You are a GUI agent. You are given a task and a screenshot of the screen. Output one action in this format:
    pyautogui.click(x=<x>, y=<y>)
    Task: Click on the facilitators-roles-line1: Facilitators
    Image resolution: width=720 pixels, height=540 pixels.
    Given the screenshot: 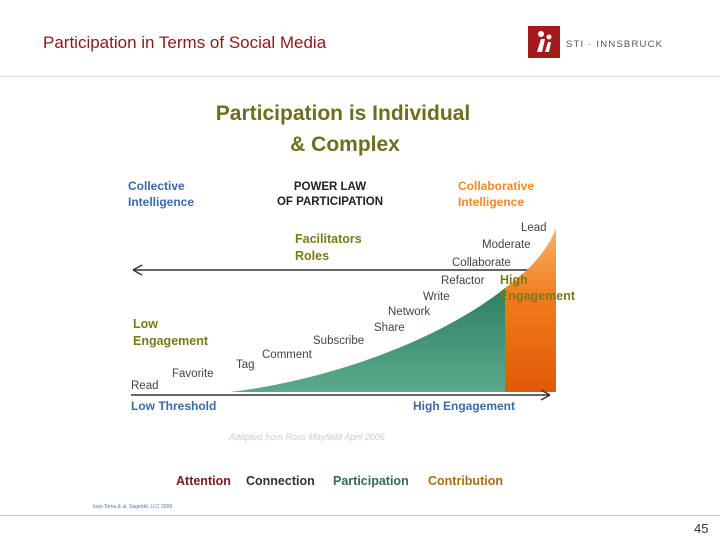 What is the action you would take?
    pyautogui.click(x=328, y=239)
    